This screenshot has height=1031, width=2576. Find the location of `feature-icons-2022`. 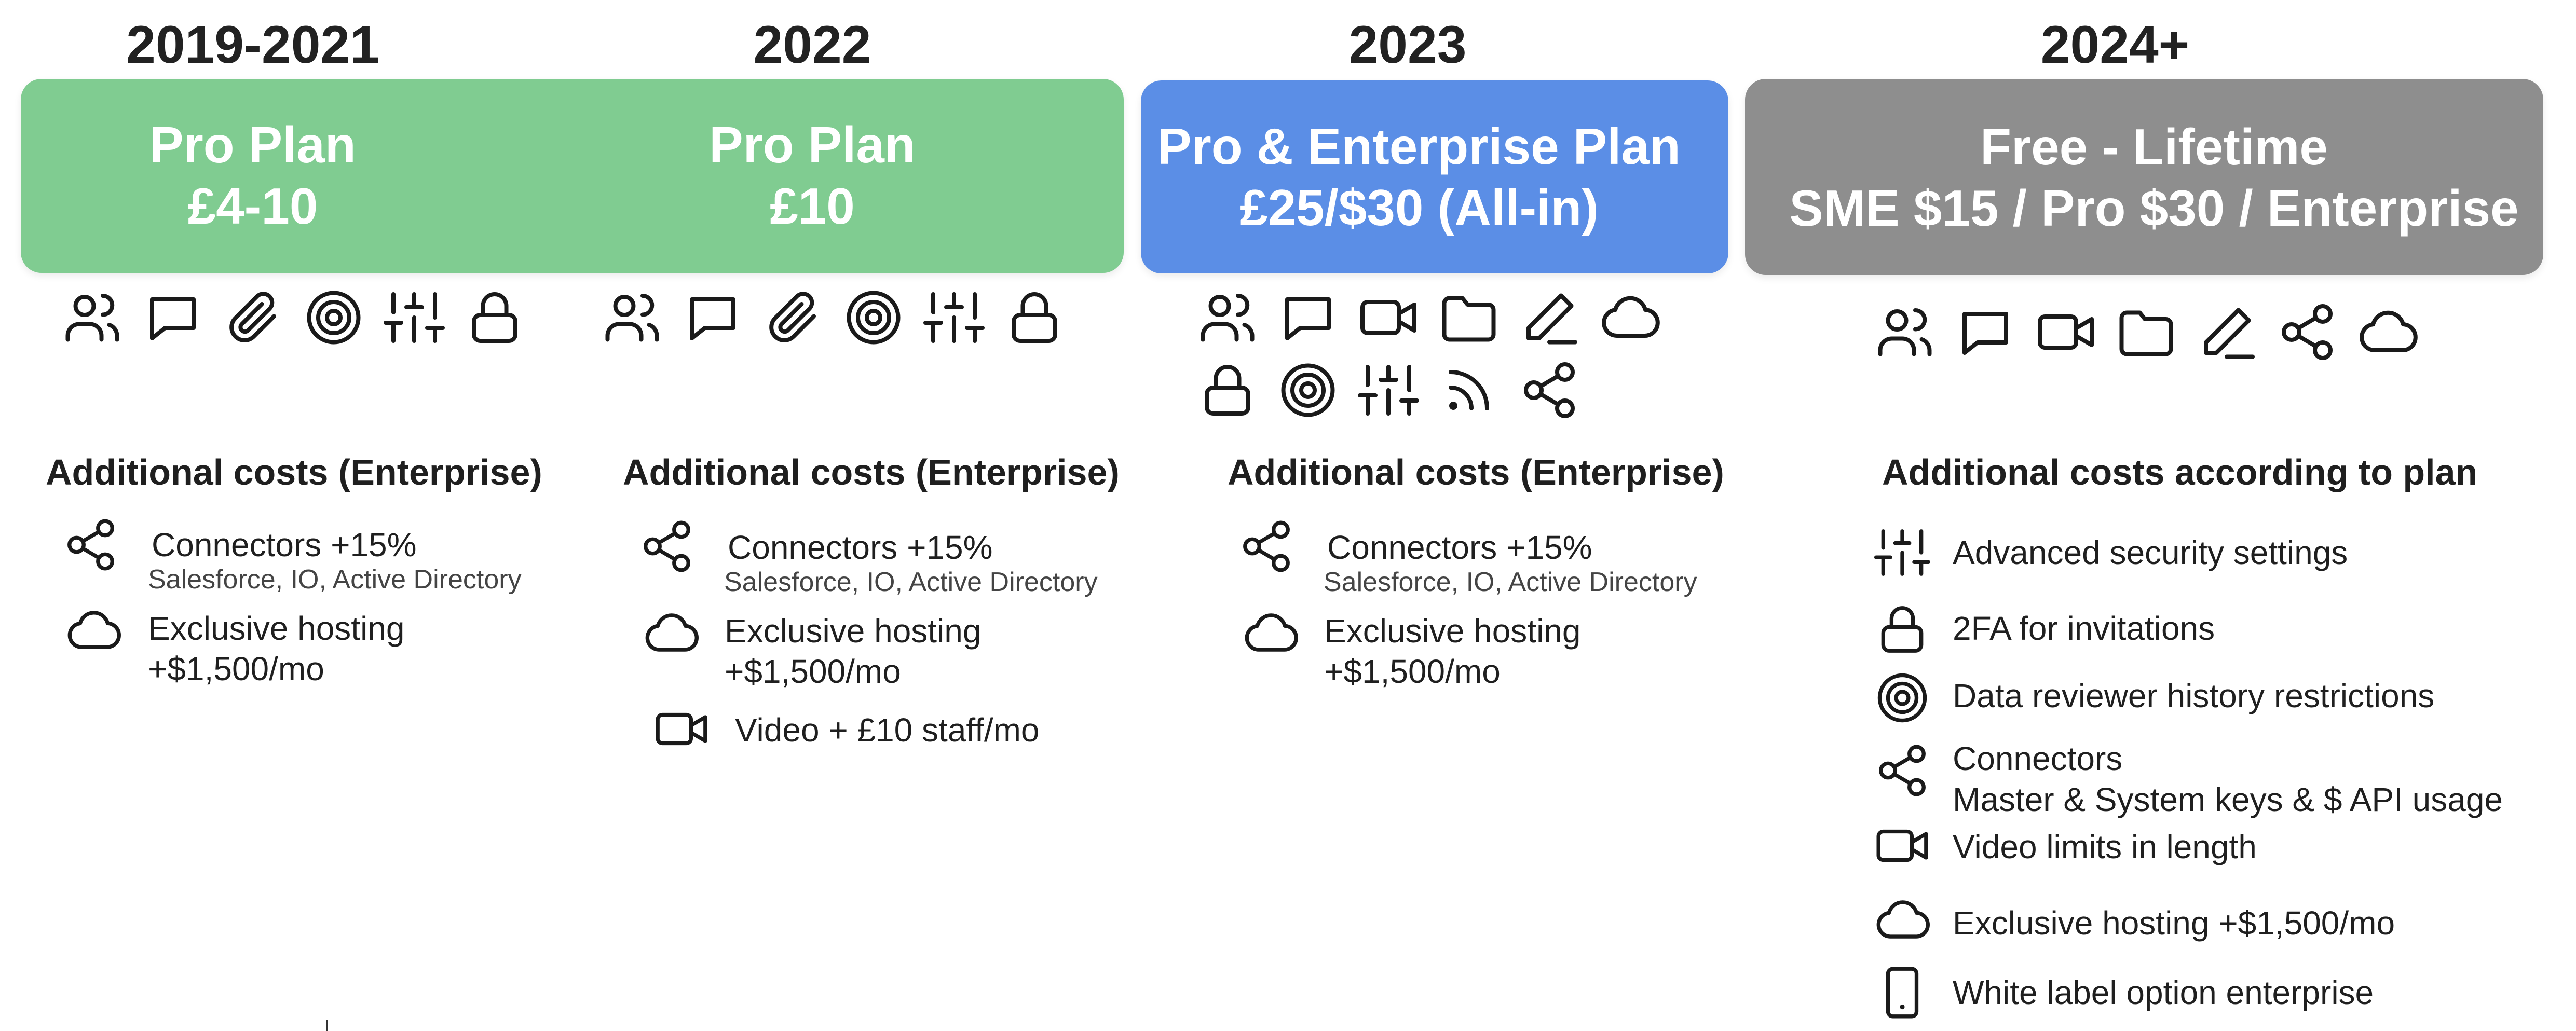

feature-icons-2022 is located at coordinates (845, 323).